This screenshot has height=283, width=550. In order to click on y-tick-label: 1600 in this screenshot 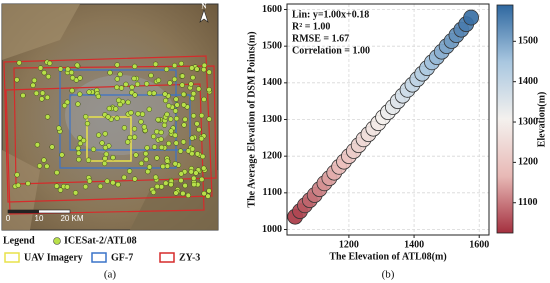, I will do `click(272, 9)`.